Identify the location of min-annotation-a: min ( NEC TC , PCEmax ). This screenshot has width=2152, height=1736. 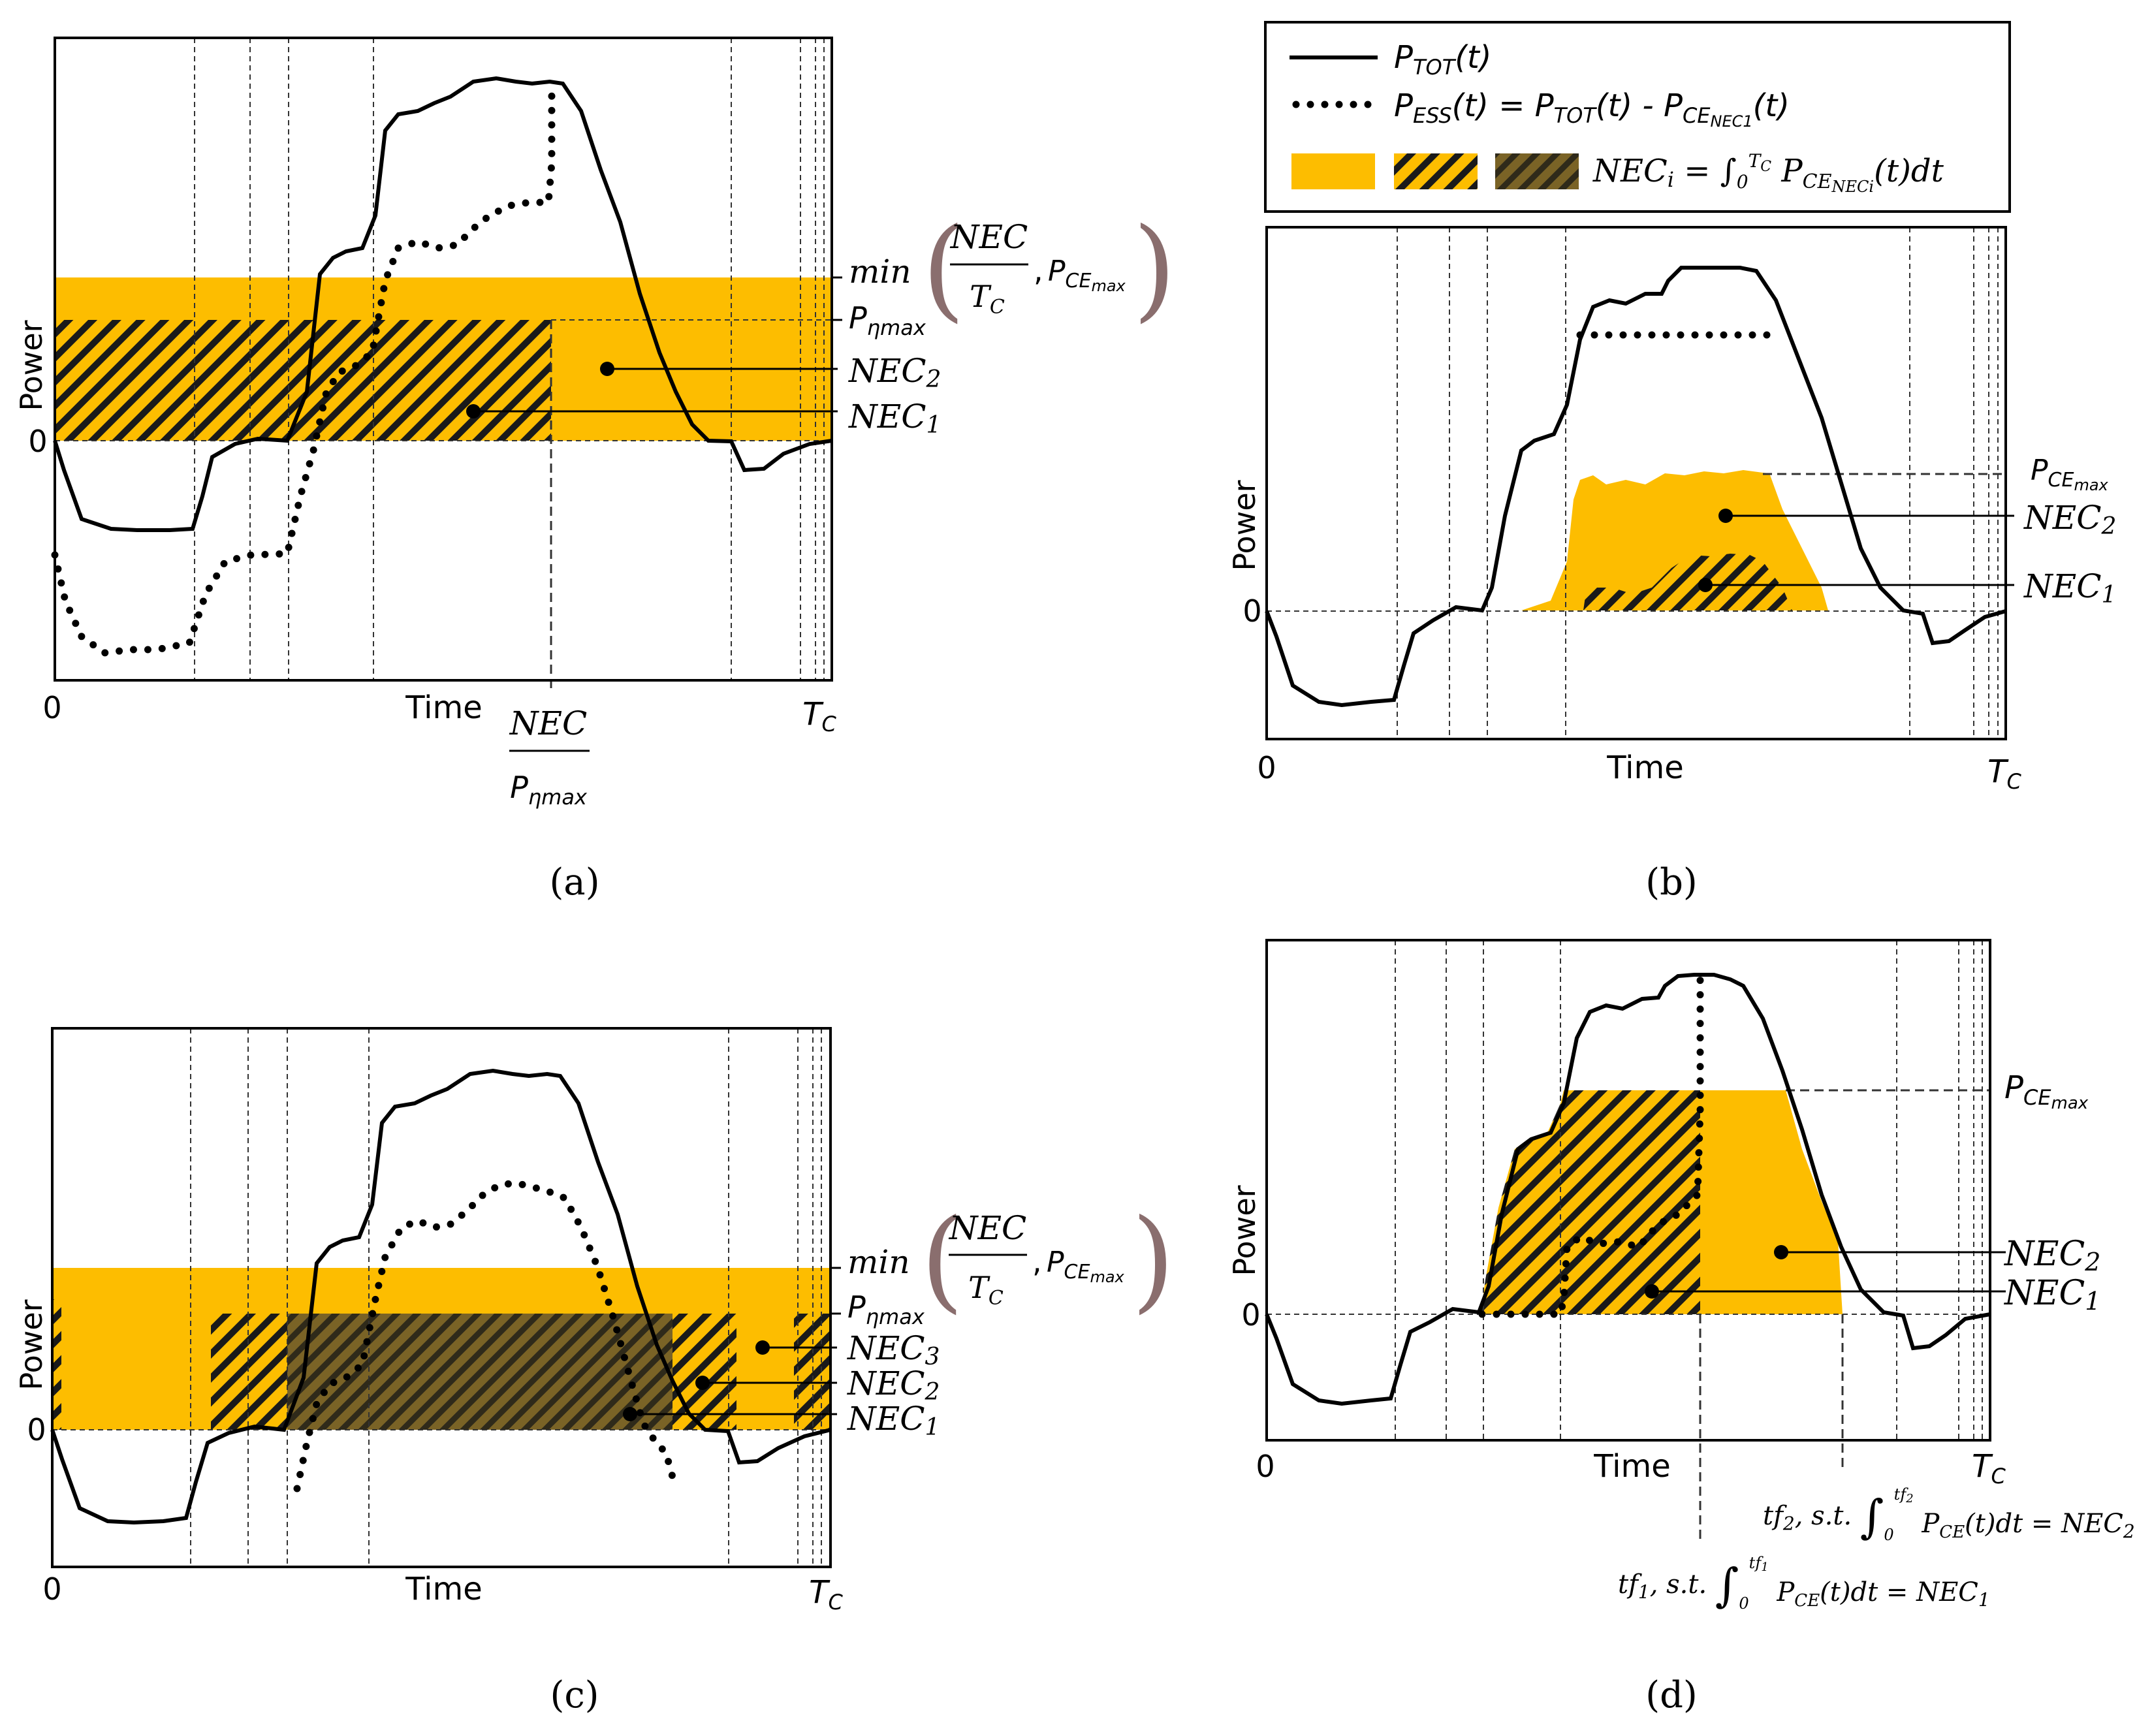
(1013, 269).